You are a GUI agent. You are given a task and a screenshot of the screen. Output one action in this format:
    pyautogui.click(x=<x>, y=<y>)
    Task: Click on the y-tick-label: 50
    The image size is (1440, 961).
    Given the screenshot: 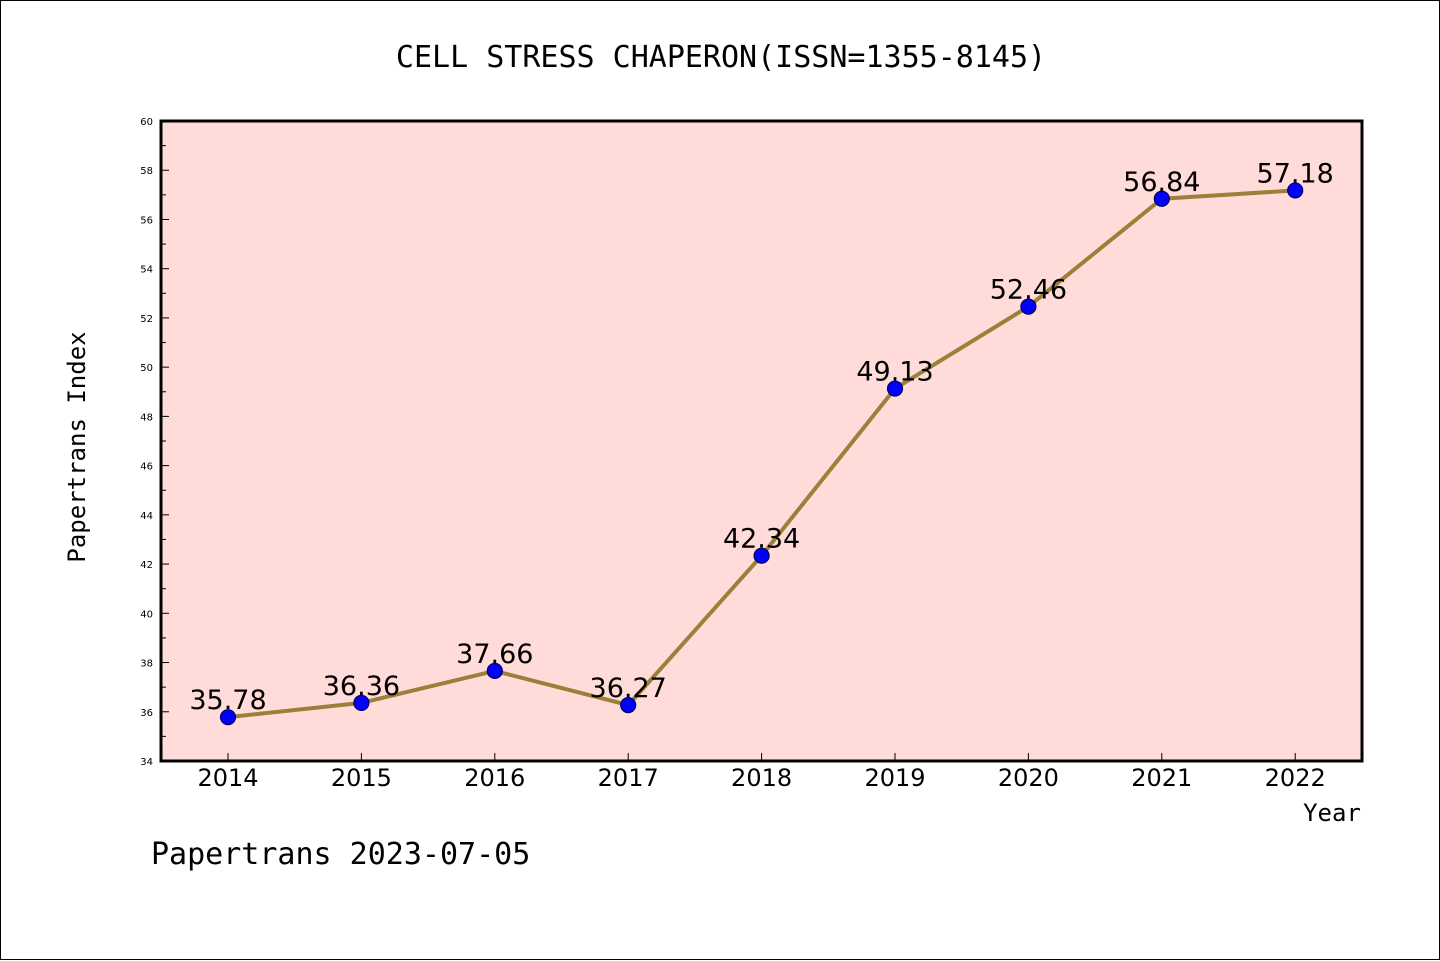 What is the action you would take?
    pyautogui.click(x=146, y=368)
    